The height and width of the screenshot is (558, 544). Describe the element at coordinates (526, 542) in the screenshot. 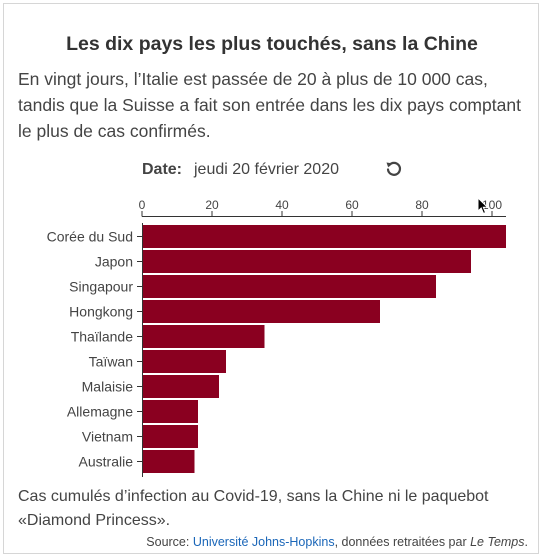

I see `source-suffix: .` at that location.